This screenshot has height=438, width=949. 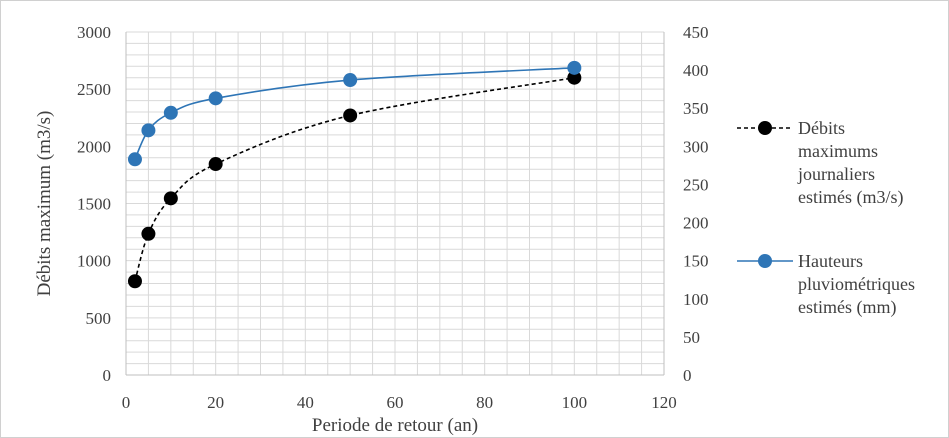 What do you see at coordinates (696, 299) in the screenshot?
I see `y2-tick-label: 100` at bounding box center [696, 299].